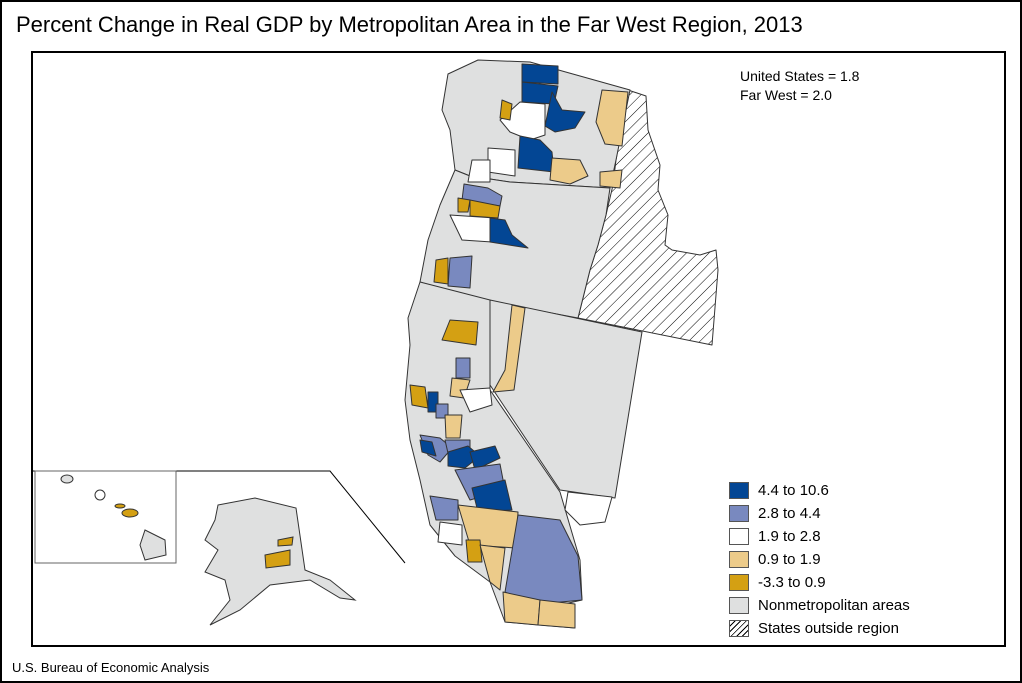  What do you see at coordinates (569, 171) in the screenshot?
I see `metro-tricities` at bounding box center [569, 171].